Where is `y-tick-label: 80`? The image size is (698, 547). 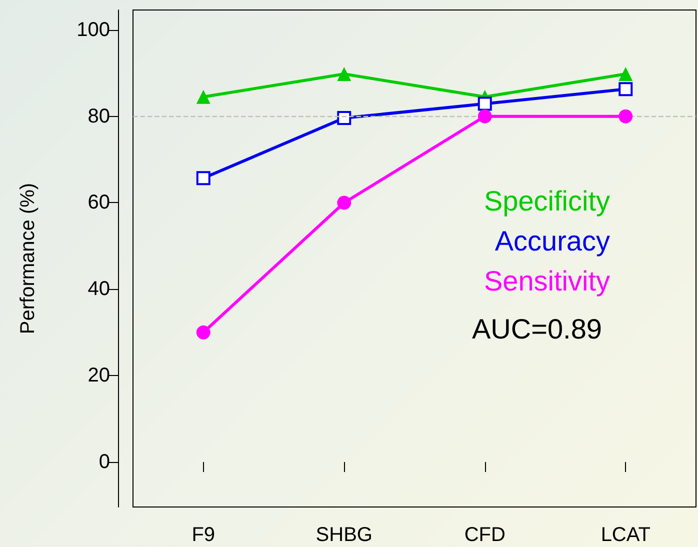 y-tick-label: 80 is located at coordinates (99, 116).